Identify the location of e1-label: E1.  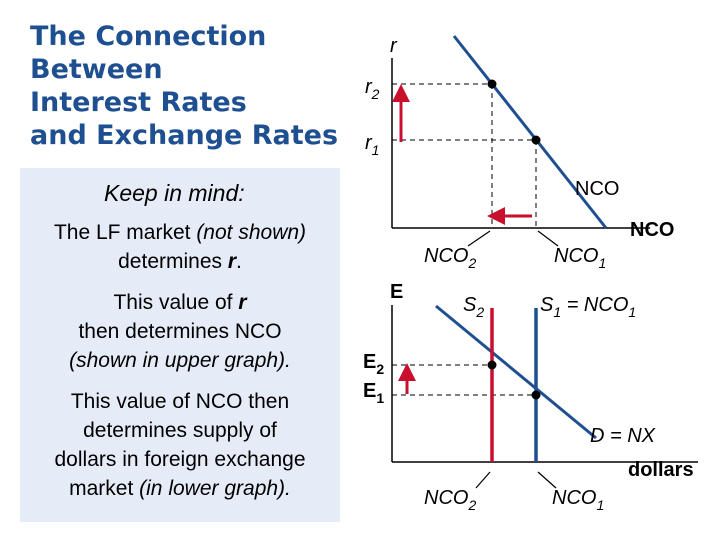
(373, 393).